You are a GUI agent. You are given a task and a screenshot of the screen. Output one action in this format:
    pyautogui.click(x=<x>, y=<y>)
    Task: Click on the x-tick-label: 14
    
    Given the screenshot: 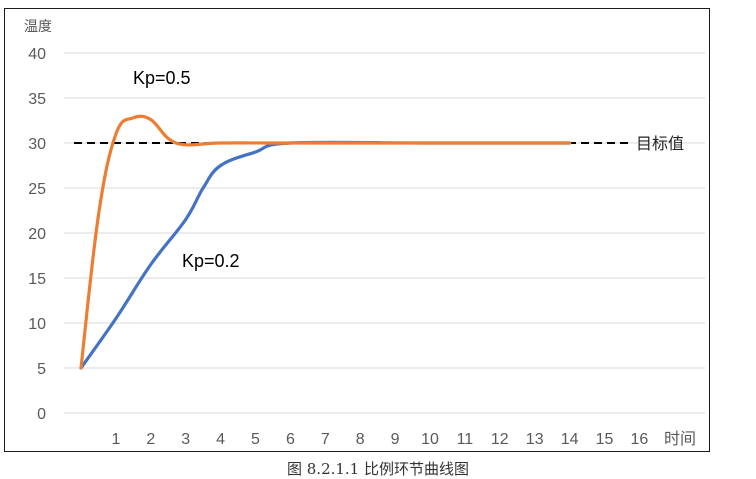 What is the action you would take?
    pyautogui.click(x=570, y=439)
    